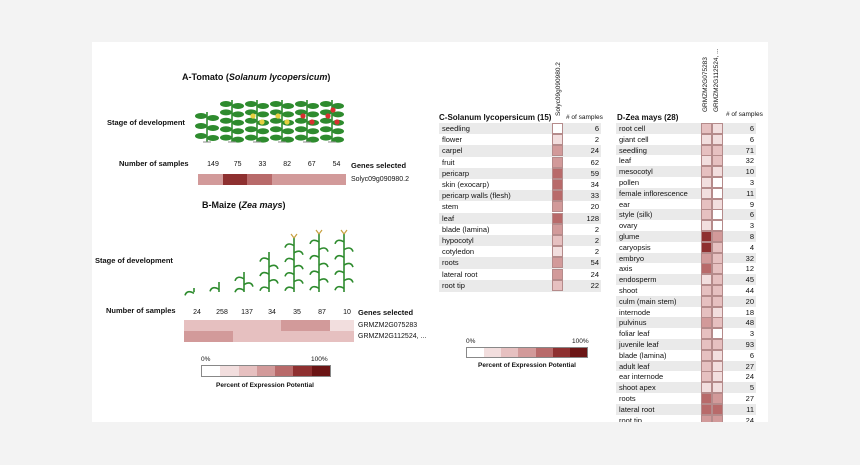  What do you see at coordinates (626, 269) in the screenshot?
I see `row-tissue-label: axis` at bounding box center [626, 269].